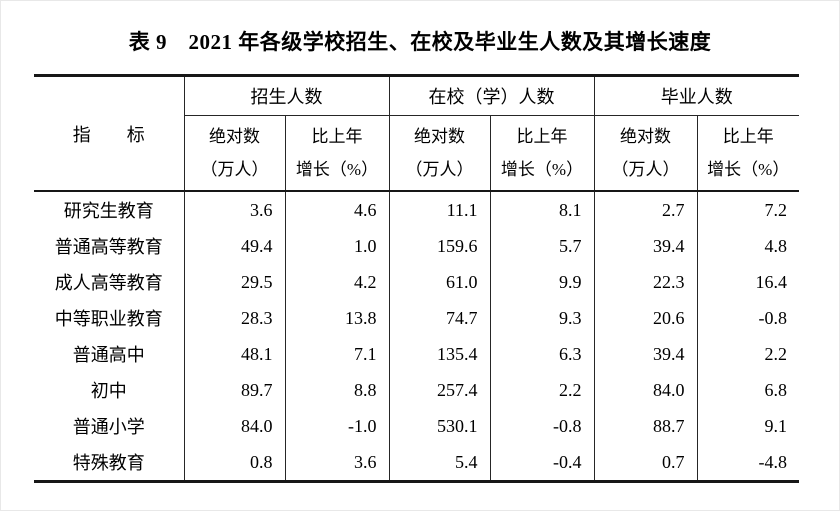 This screenshot has width=840, height=511. I want to click on table-row: 成人高等教育 29.5 4.2 61.0 9.9 22.3 16.4, so click(416, 282).